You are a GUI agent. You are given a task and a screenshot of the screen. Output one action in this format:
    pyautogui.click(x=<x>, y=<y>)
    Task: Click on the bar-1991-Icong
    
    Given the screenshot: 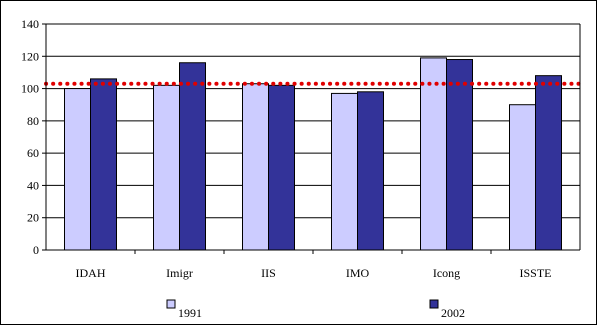 What is the action you would take?
    pyautogui.click(x=433, y=154)
    